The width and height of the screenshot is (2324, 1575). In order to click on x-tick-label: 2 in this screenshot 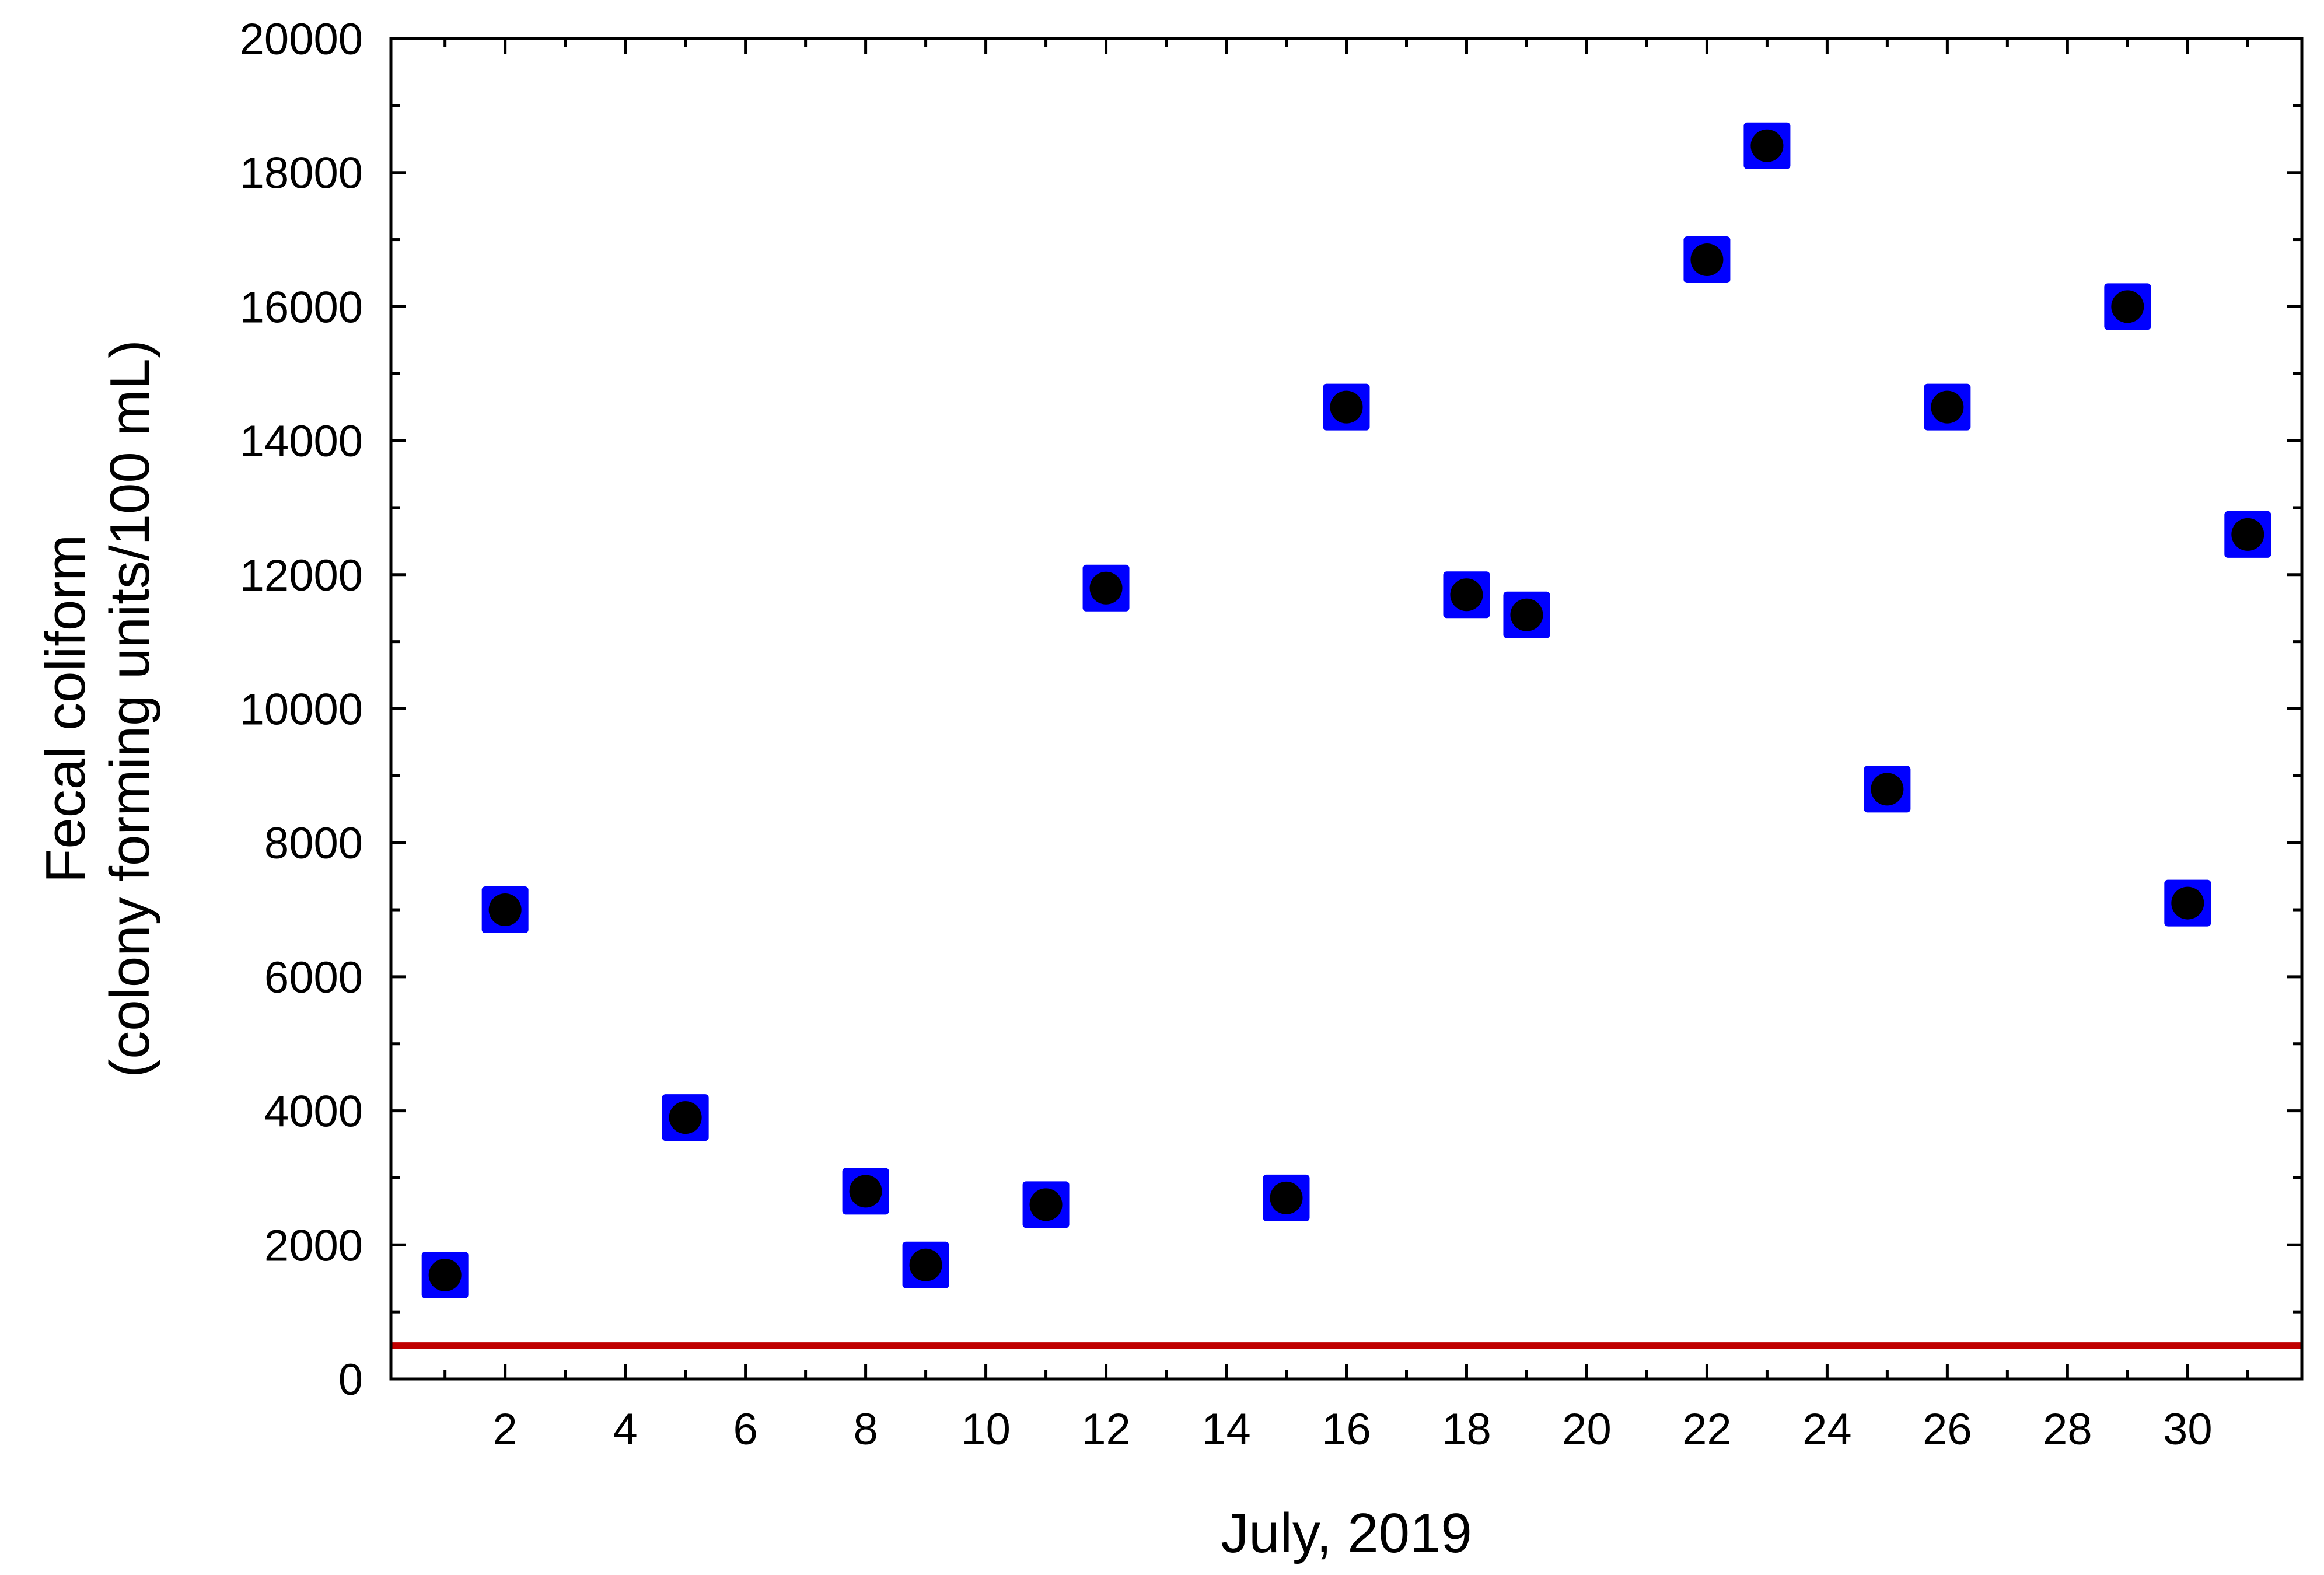, I will do `click(505, 1429)`.